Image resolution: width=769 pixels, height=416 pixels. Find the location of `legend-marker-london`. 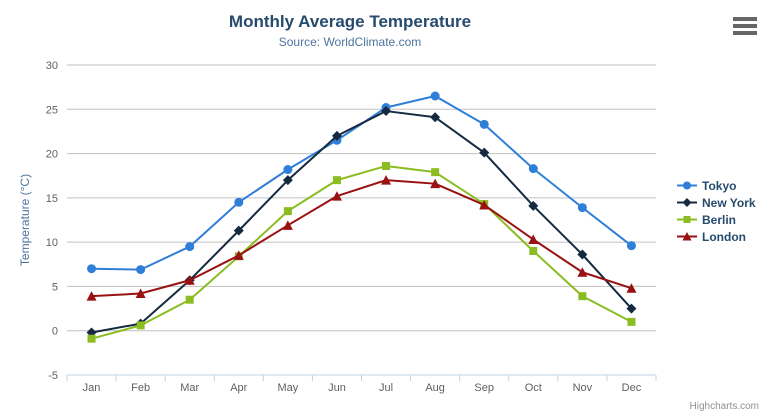

legend-marker-london is located at coordinates (687, 236).